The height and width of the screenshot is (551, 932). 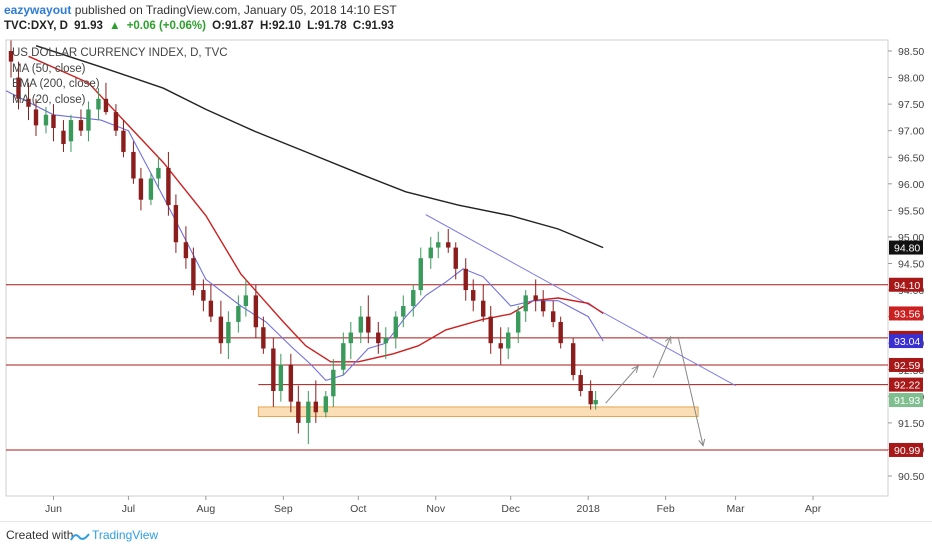 I want to click on created-with-text: Created with, so click(x=40, y=535).